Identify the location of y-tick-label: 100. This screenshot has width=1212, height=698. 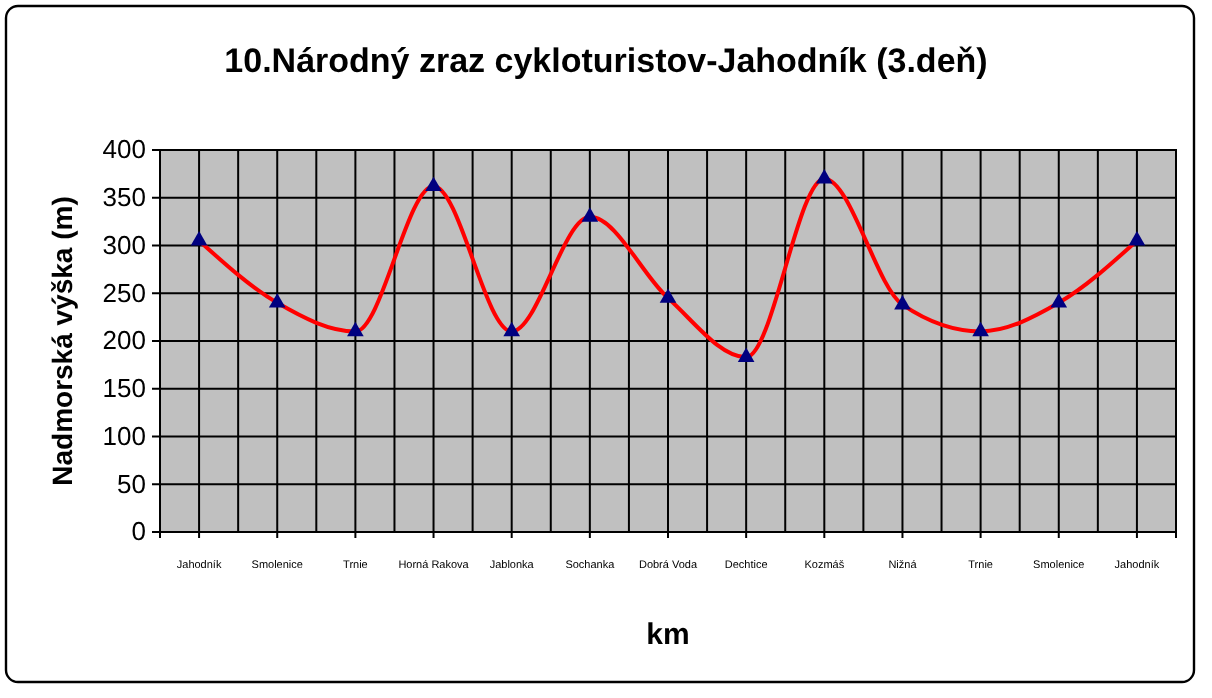
(124, 435).